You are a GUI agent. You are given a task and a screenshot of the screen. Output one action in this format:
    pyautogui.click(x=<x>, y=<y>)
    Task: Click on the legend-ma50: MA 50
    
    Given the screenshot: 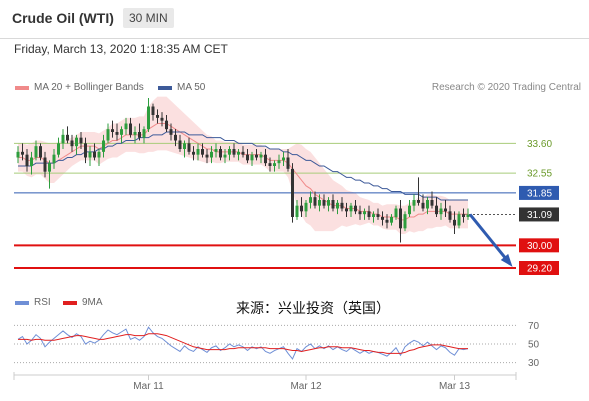 What is the action you would take?
    pyautogui.click(x=181, y=87)
    